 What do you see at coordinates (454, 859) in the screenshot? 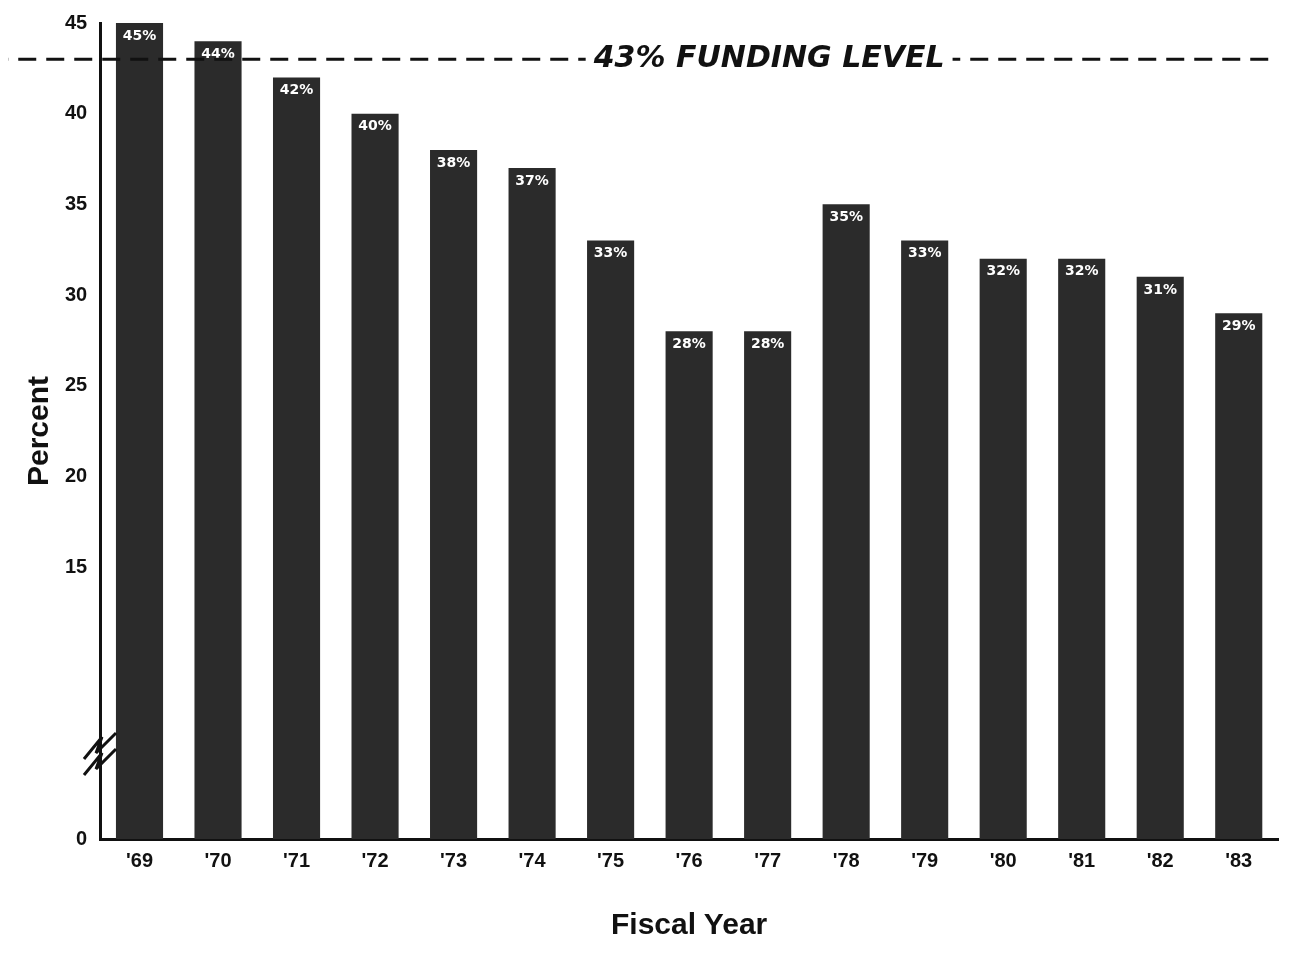
I see `x-tick-label: '73` at bounding box center [454, 859].